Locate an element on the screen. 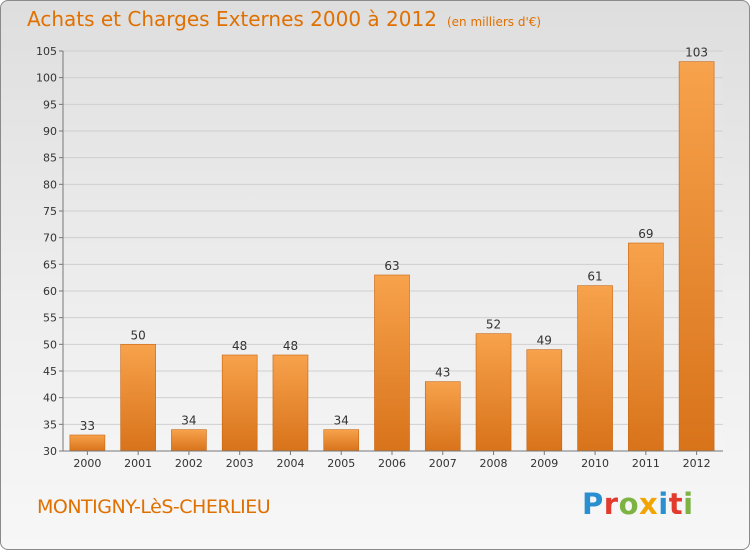 The width and height of the screenshot is (750, 550). y-tick-label: 75 is located at coordinates (50, 211).